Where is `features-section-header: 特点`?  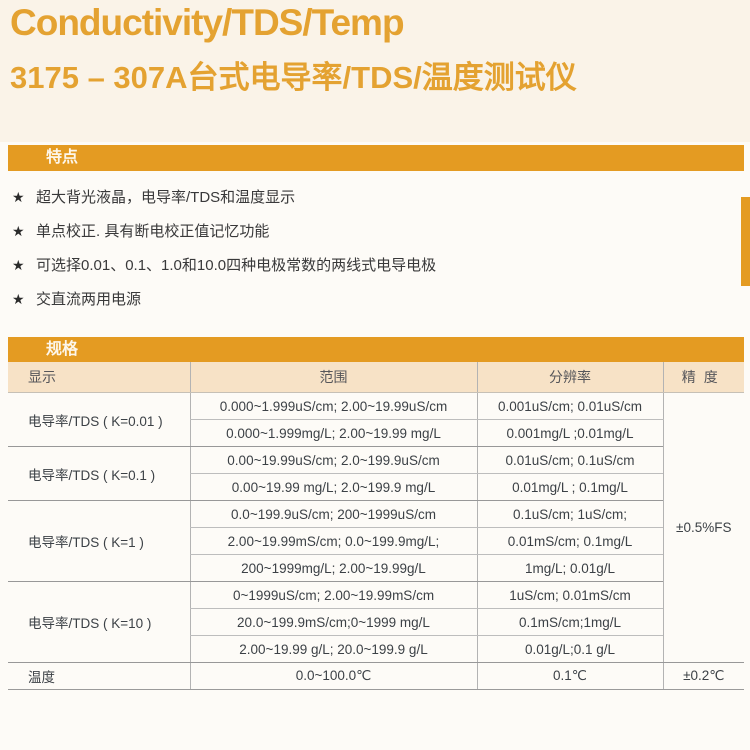
features-section-header: 特点 is located at coordinates (376, 158).